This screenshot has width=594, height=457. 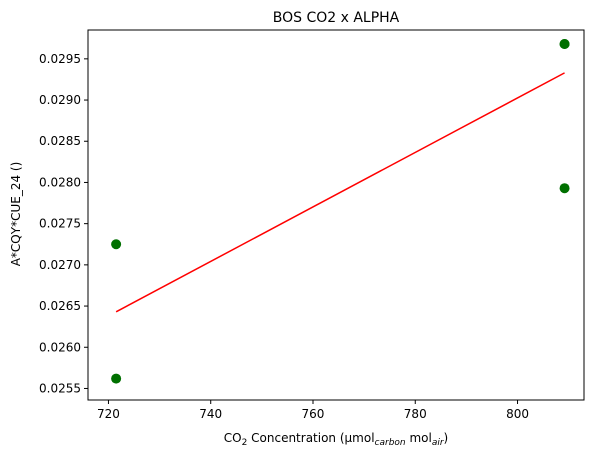 I want to click on x-axis-label-part-c: mol, so click(x=419, y=438).